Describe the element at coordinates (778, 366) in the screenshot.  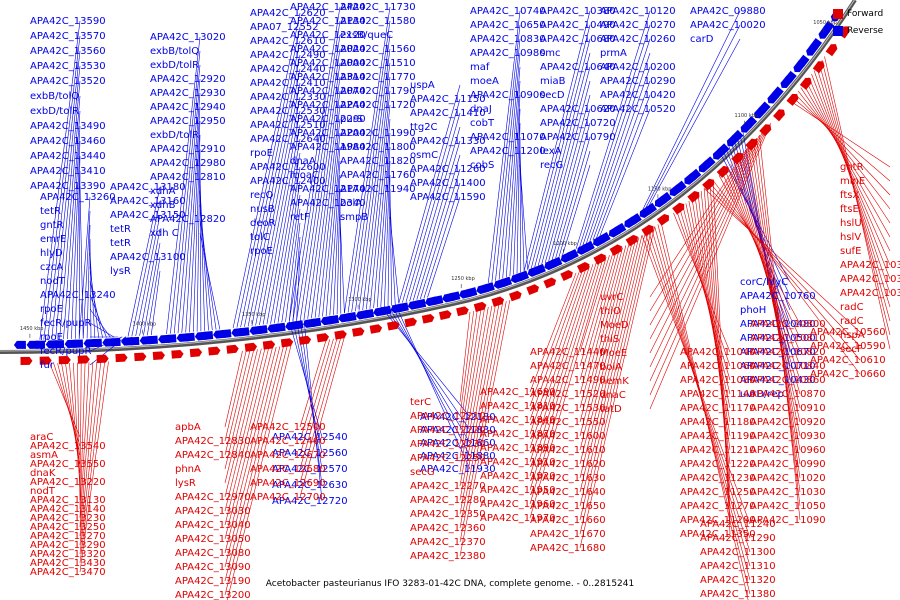
I see `reverse-gene-label: APA42C_10710` at that location.